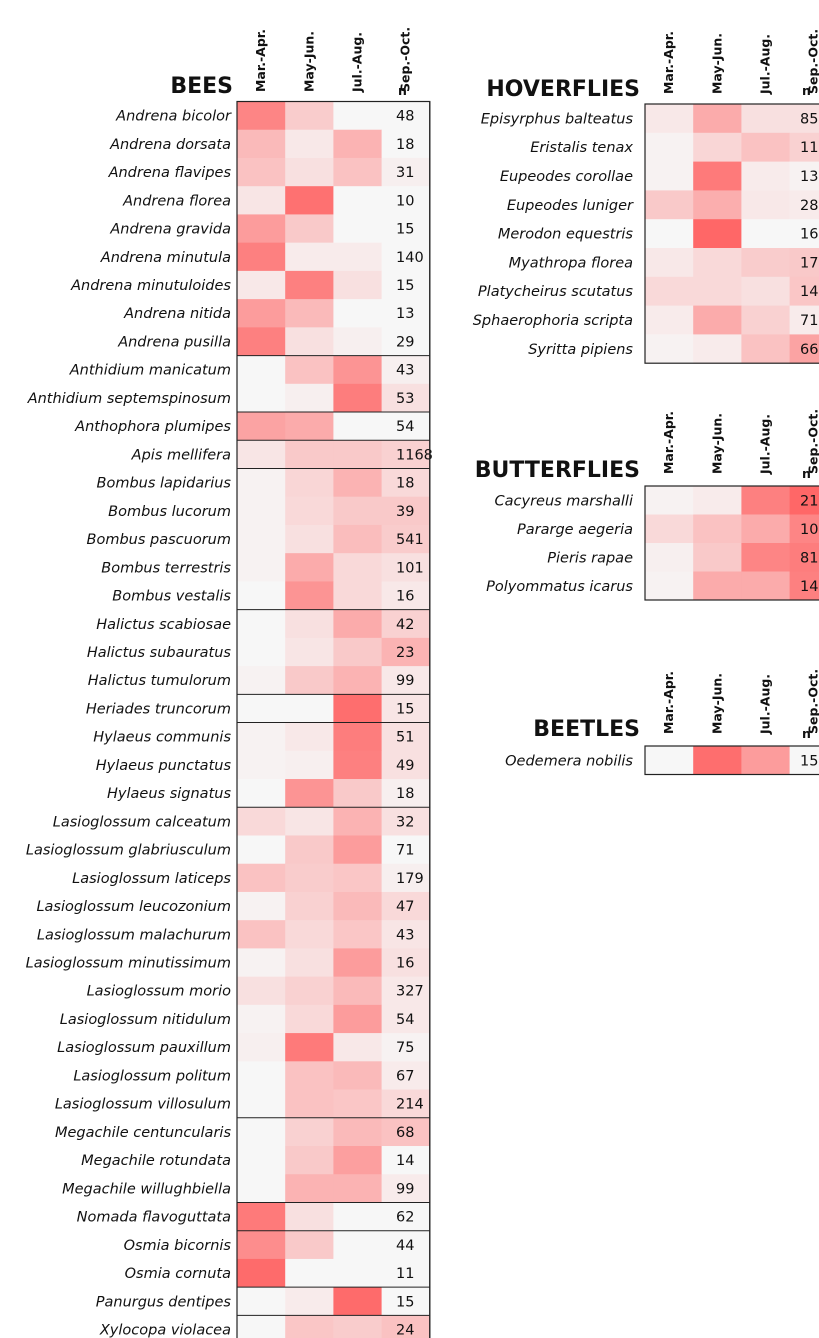  What do you see at coordinates (163, 625) in the screenshot?
I see `species-label: Halictus scabiosae` at bounding box center [163, 625].